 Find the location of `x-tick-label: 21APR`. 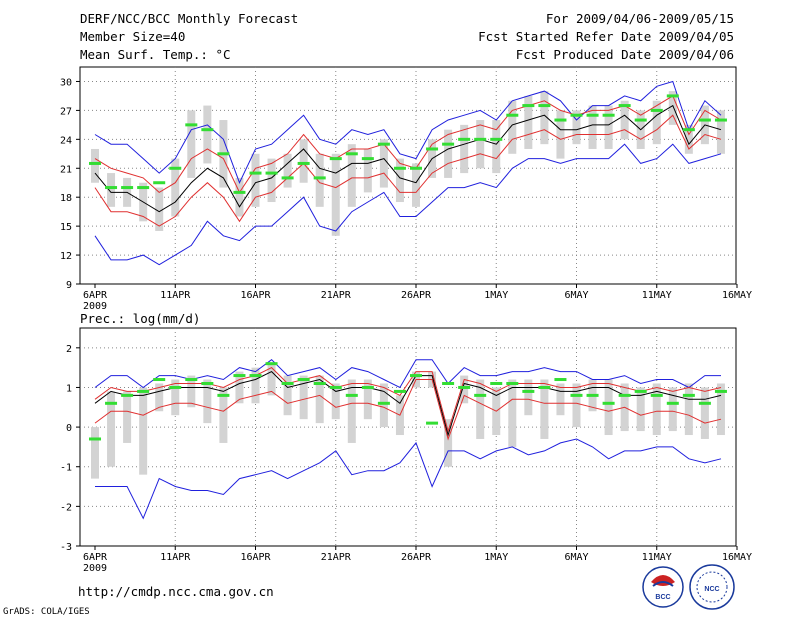

x-tick-label: 21APR is located at coordinates (336, 557).